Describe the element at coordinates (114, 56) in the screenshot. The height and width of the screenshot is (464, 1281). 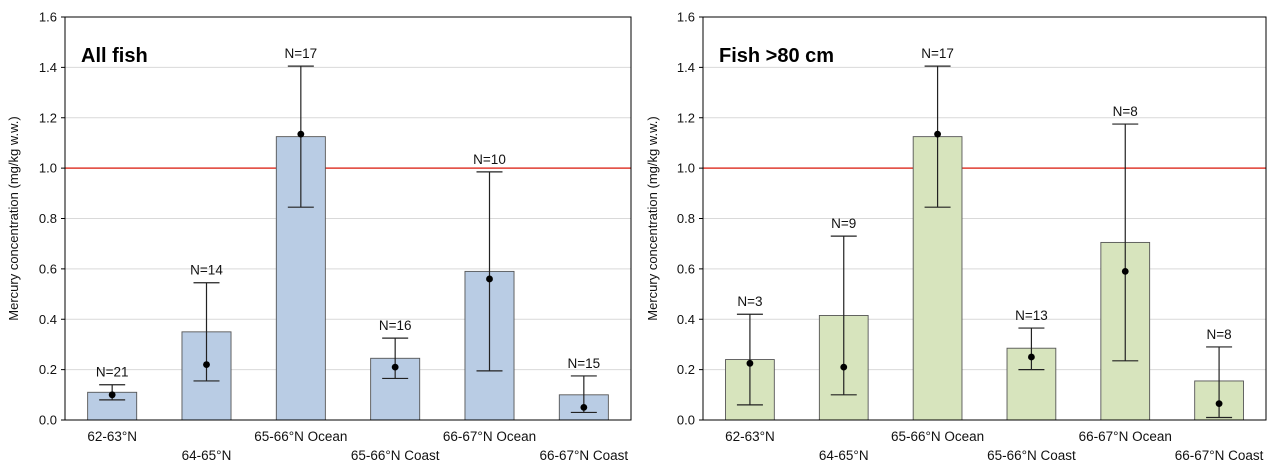
I see `panel-title: All fish` at that location.